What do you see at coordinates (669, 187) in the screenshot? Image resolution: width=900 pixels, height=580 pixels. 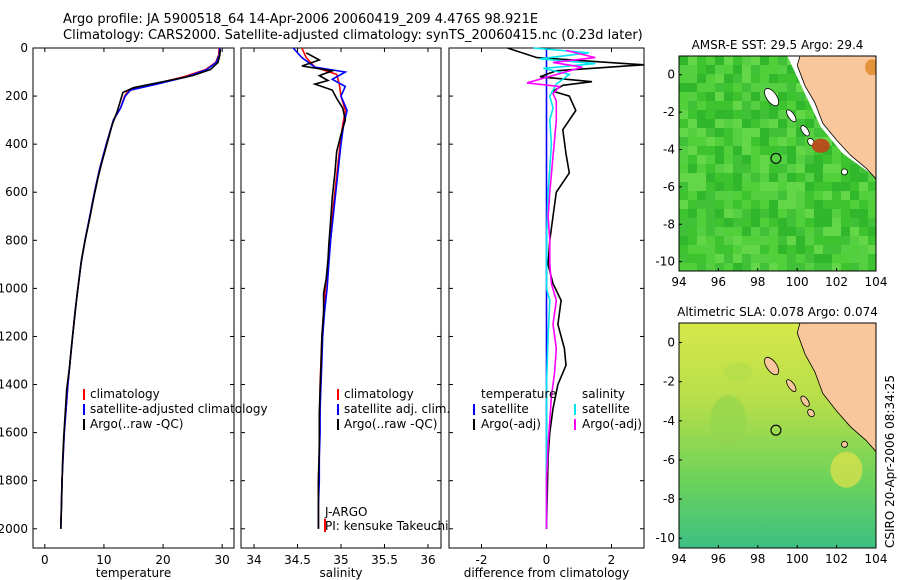 I see `map-ytick-label: -6` at bounding box center [669, 187].